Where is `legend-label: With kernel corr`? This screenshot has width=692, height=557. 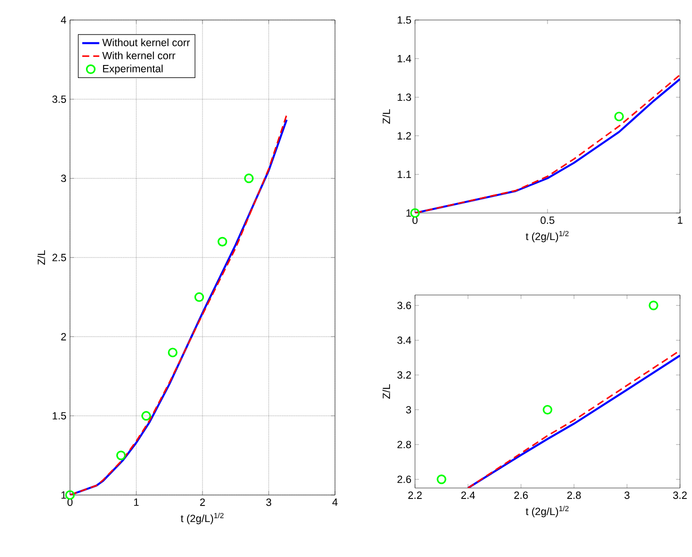
legend-label: With kernel corr is located at coordinates (139, 56).